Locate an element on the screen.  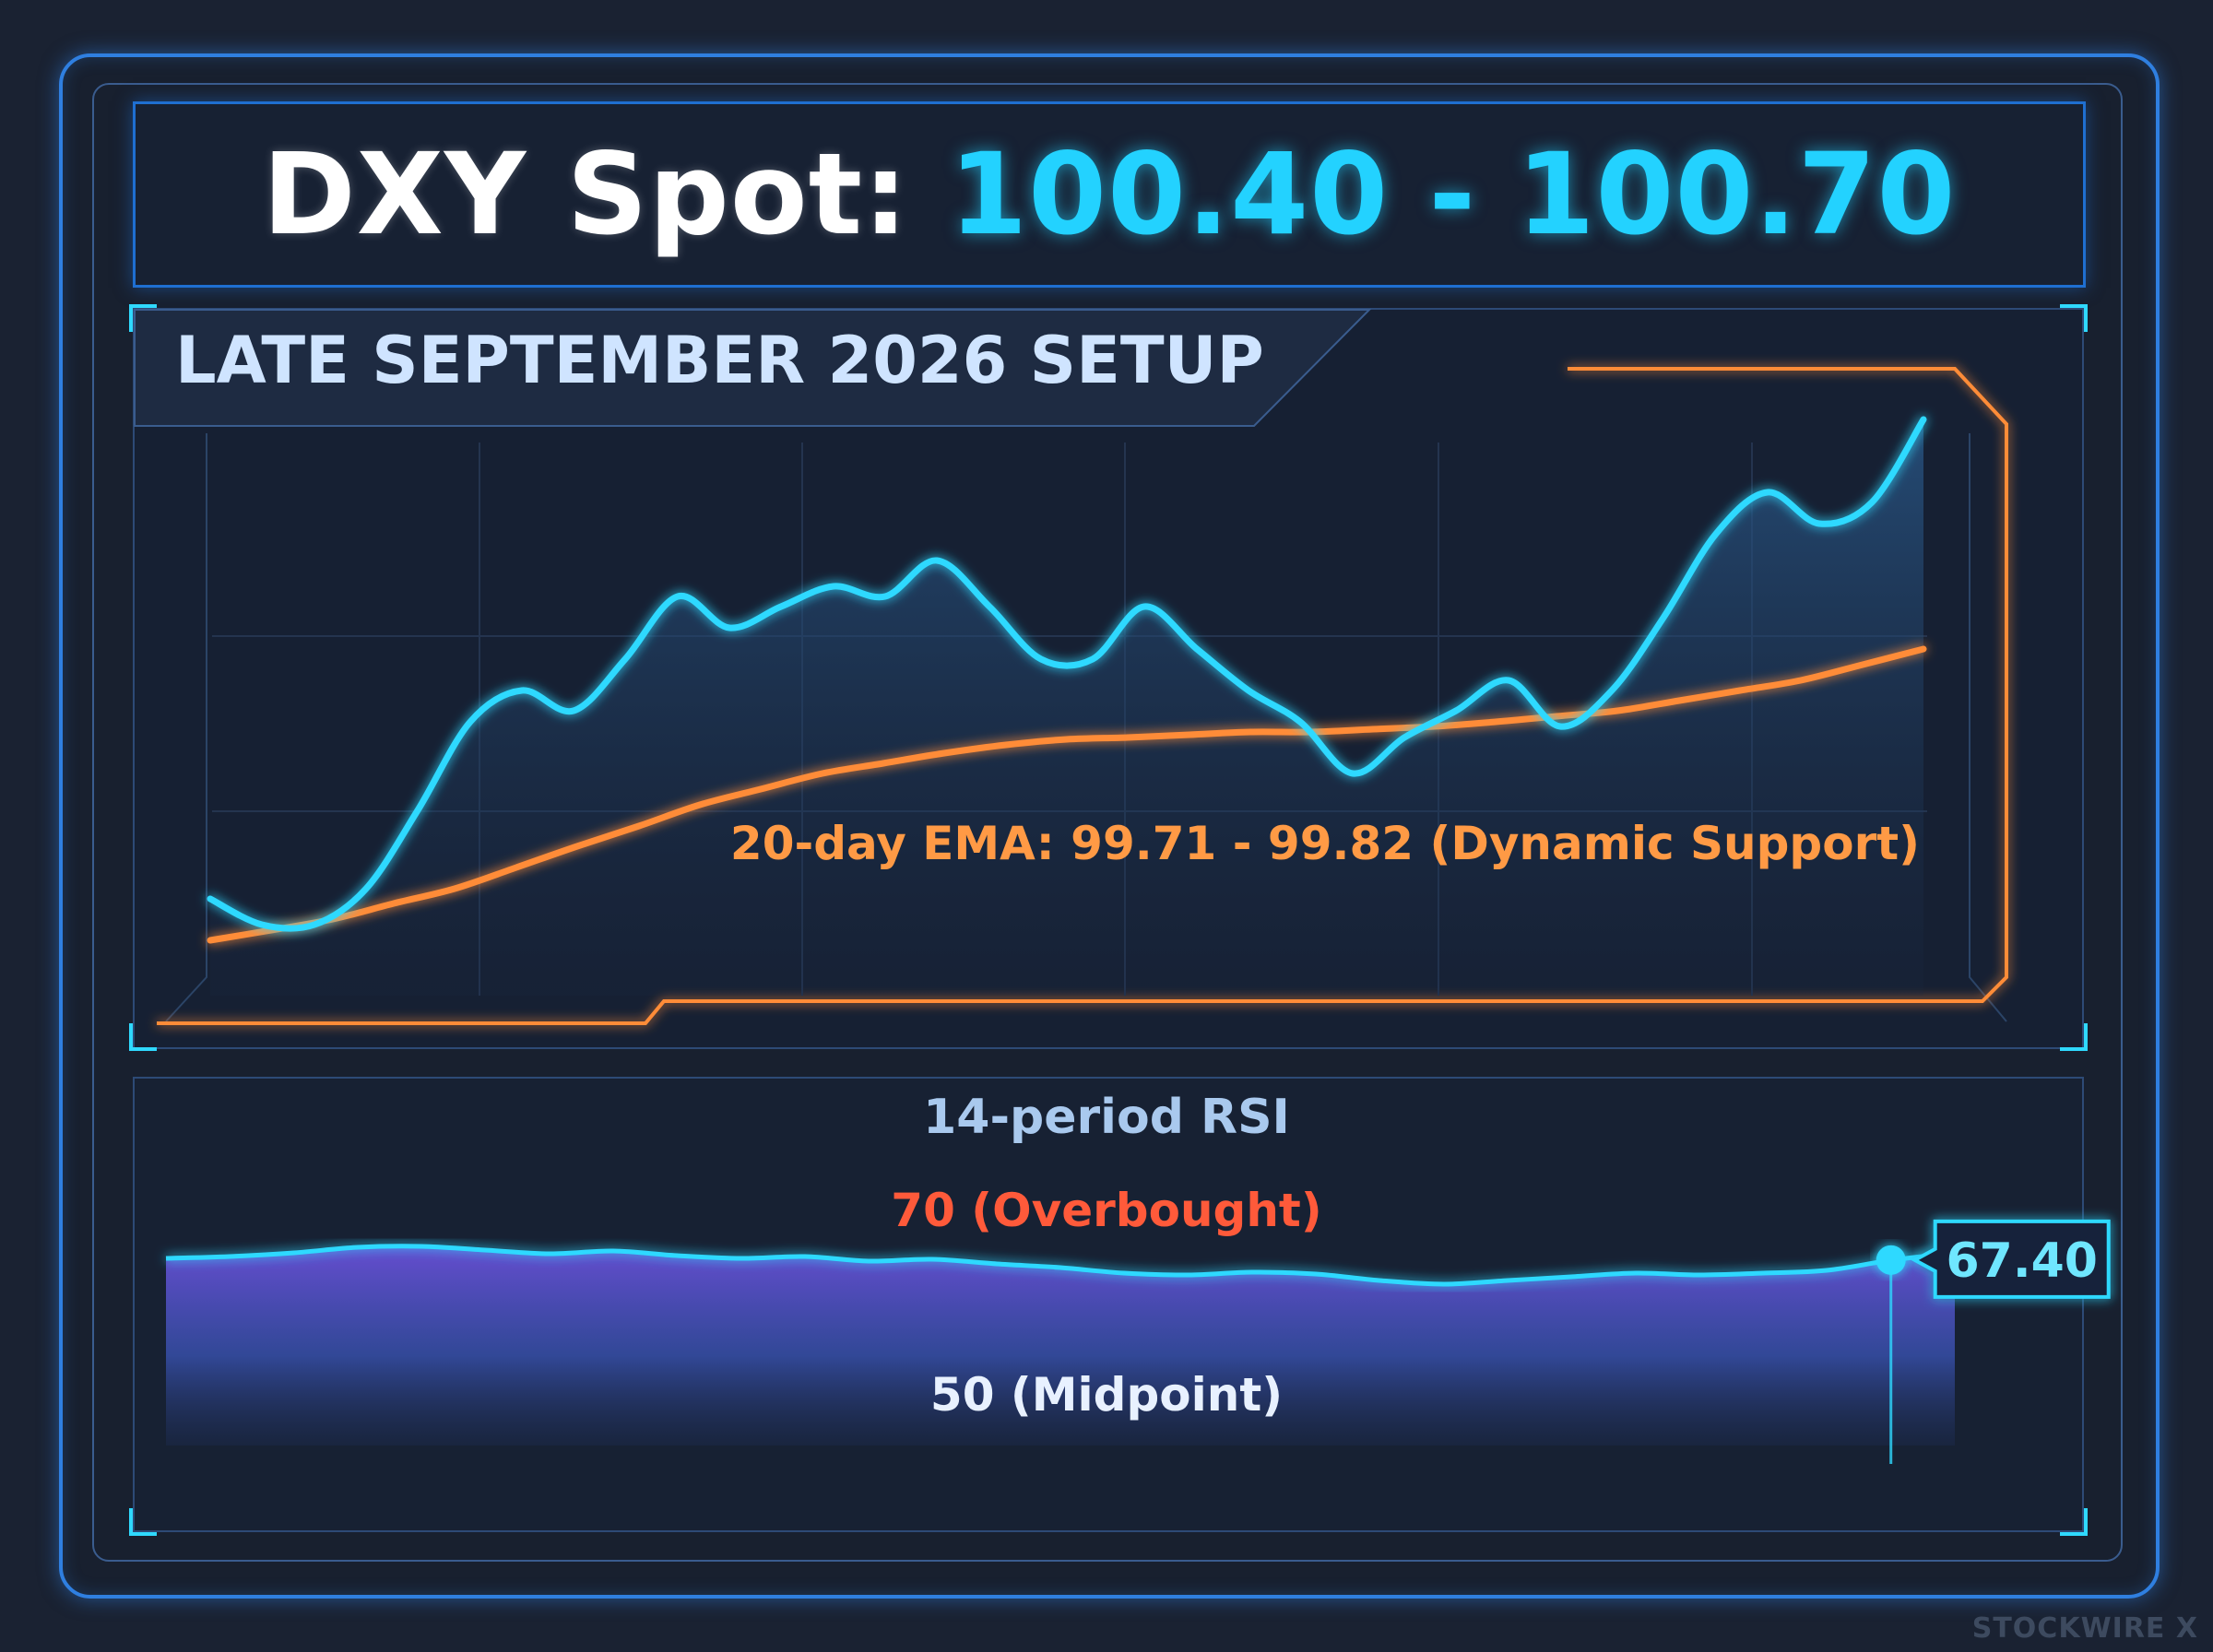
rsi-series-line is located at coordinates (1060, 1265).